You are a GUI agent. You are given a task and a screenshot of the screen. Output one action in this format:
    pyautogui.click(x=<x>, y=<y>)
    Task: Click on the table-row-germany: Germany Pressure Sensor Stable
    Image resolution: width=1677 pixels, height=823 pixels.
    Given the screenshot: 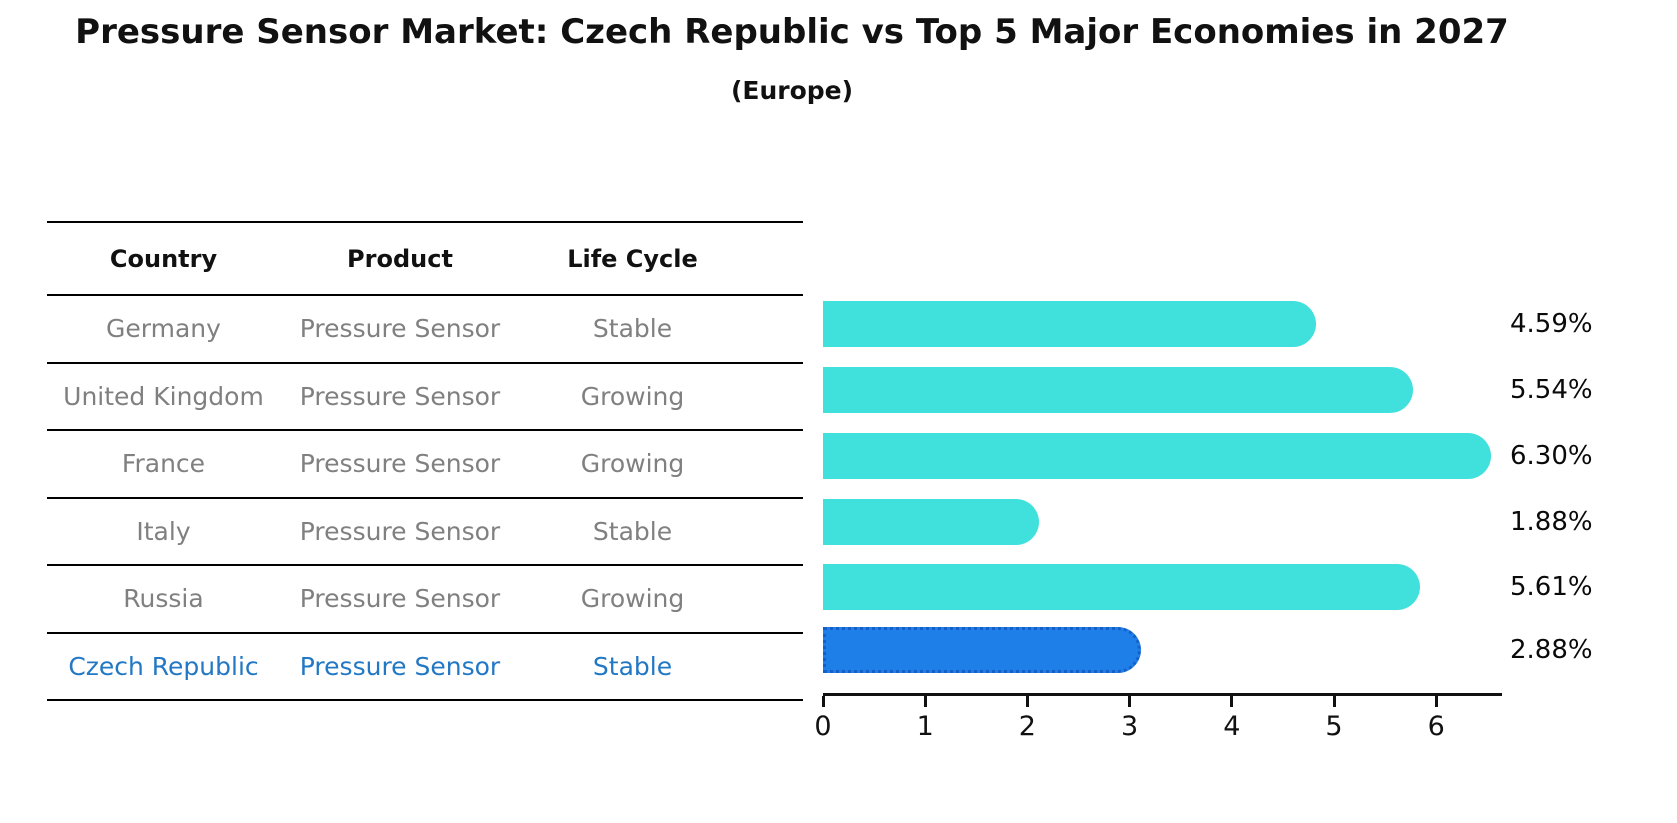 What is the action you would take?
    pyautogui.click(x=425, y=328)
    